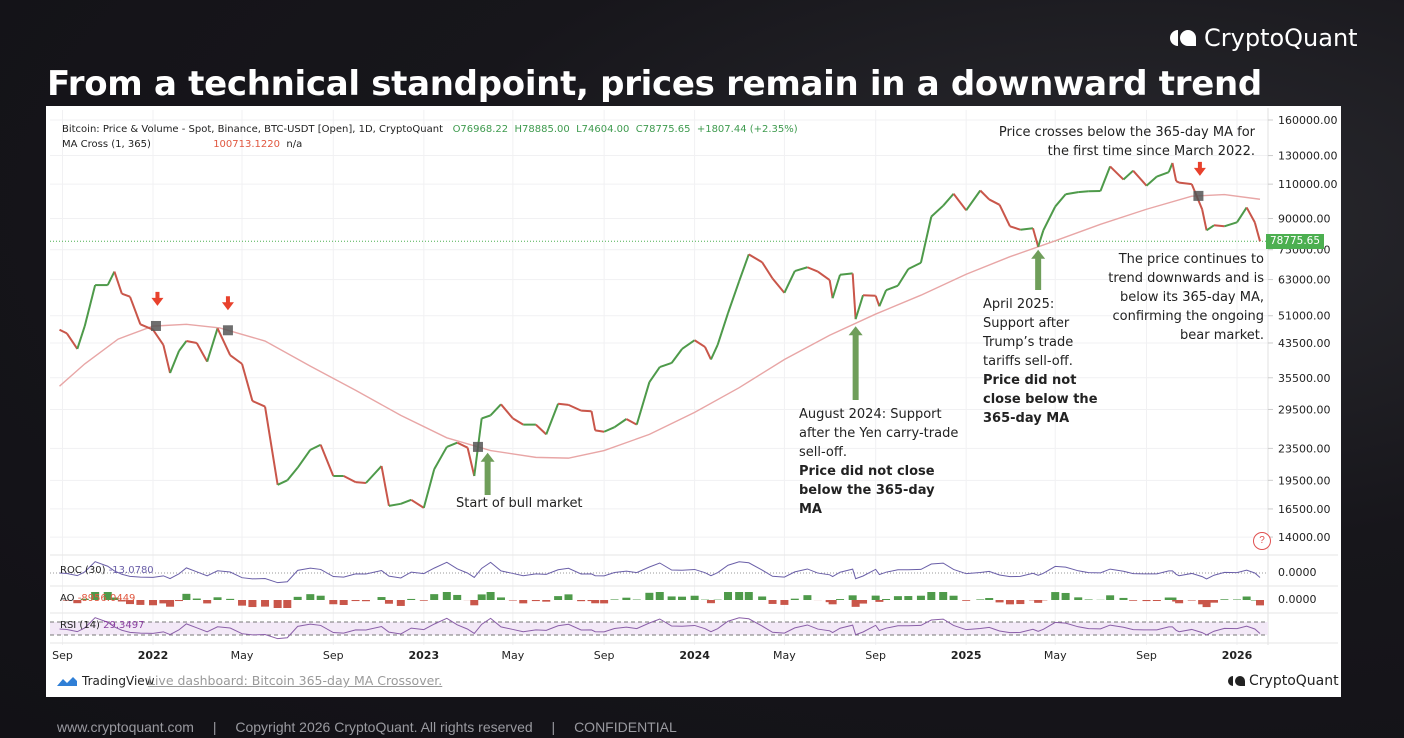 Image resolution: width=1404 pixels, height=738 pixels. What do you see at coordinates (625, 727) in the screenshot?
I see `footer-confidential: CONFIDENTIAL` at bounding box center [625, 727].